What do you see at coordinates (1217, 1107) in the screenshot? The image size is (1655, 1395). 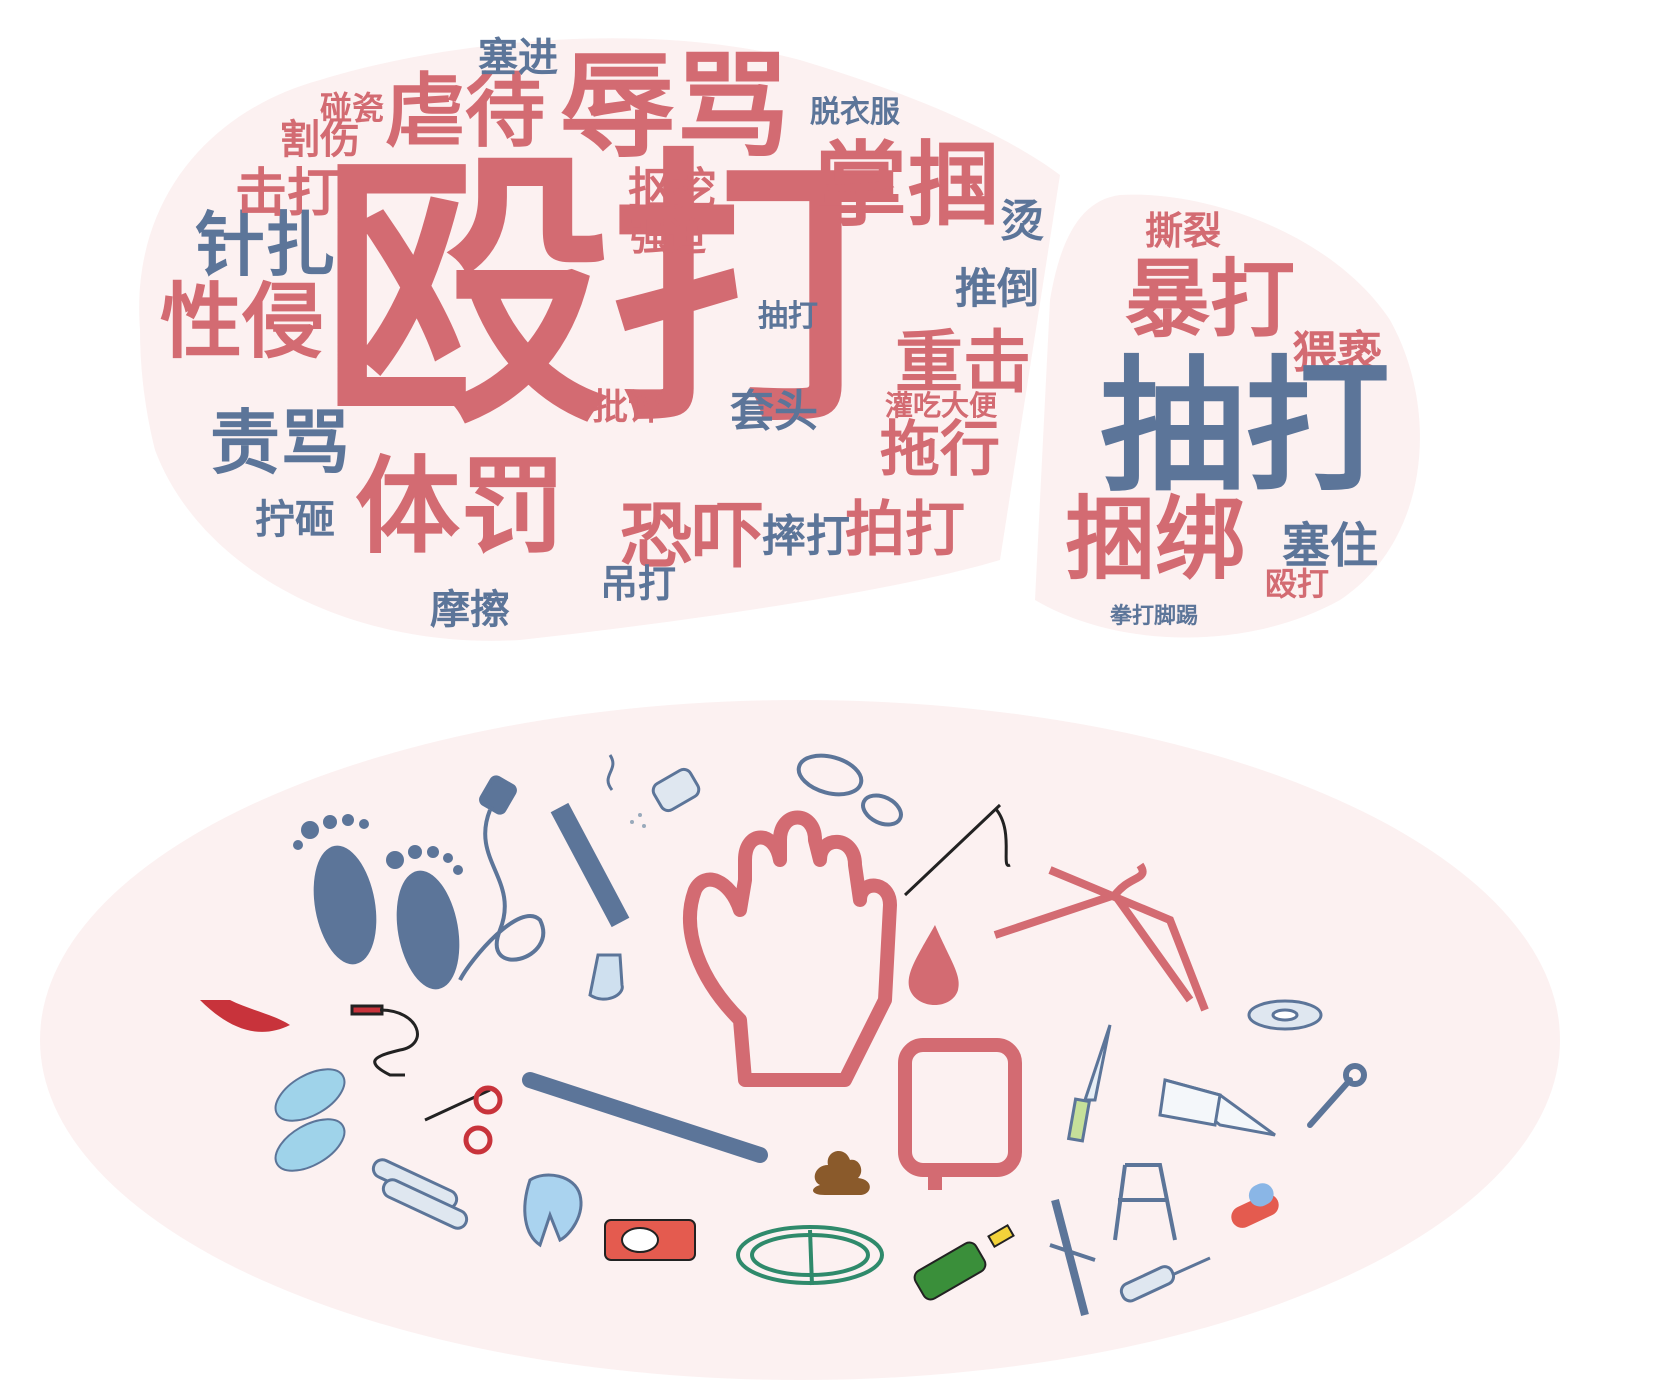 I see `book-icon` at bounding box center [1217, 1107].